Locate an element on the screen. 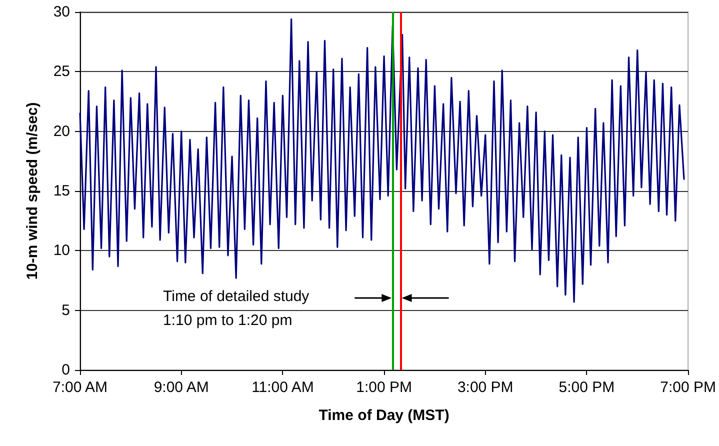  y-tick-label: 5 is located at coordinates (66, 310).